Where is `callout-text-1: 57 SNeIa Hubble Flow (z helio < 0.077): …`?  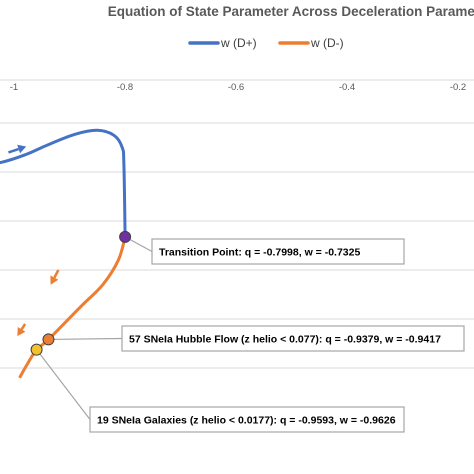
callout-text-1: 57 SNeIa Hubble Flow (z helio < 0.077): … is located at coordinates (285, 340).